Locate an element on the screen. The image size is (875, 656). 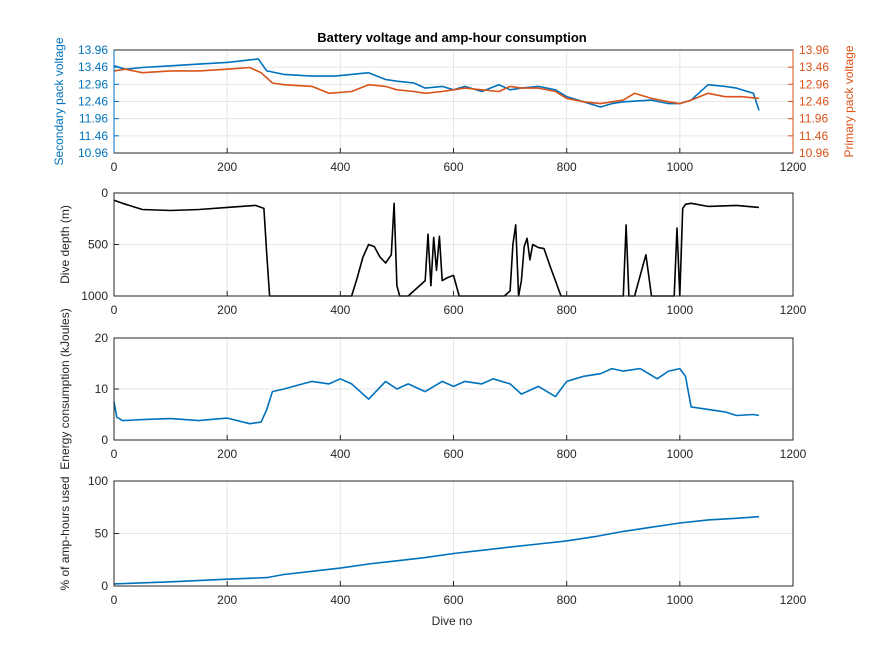
axes-1-ytick-label-6: 13.96 is located at coordinates (93, 50).